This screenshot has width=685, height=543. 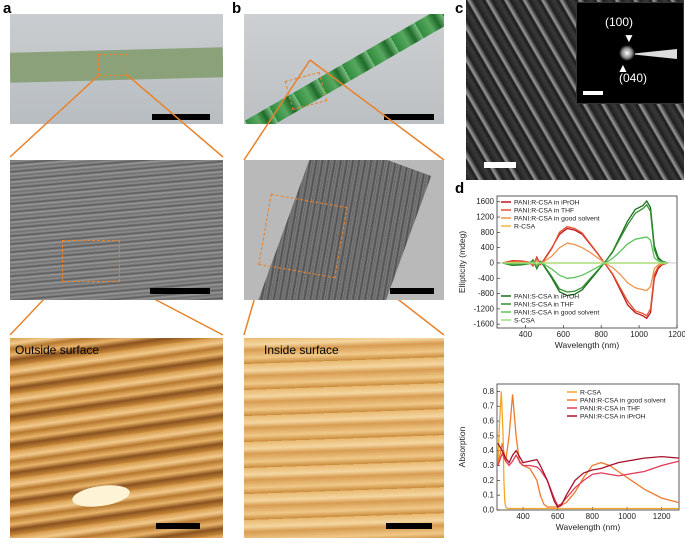 I want to click on y-tick-label: 0.3, so click(x=489, y=465).